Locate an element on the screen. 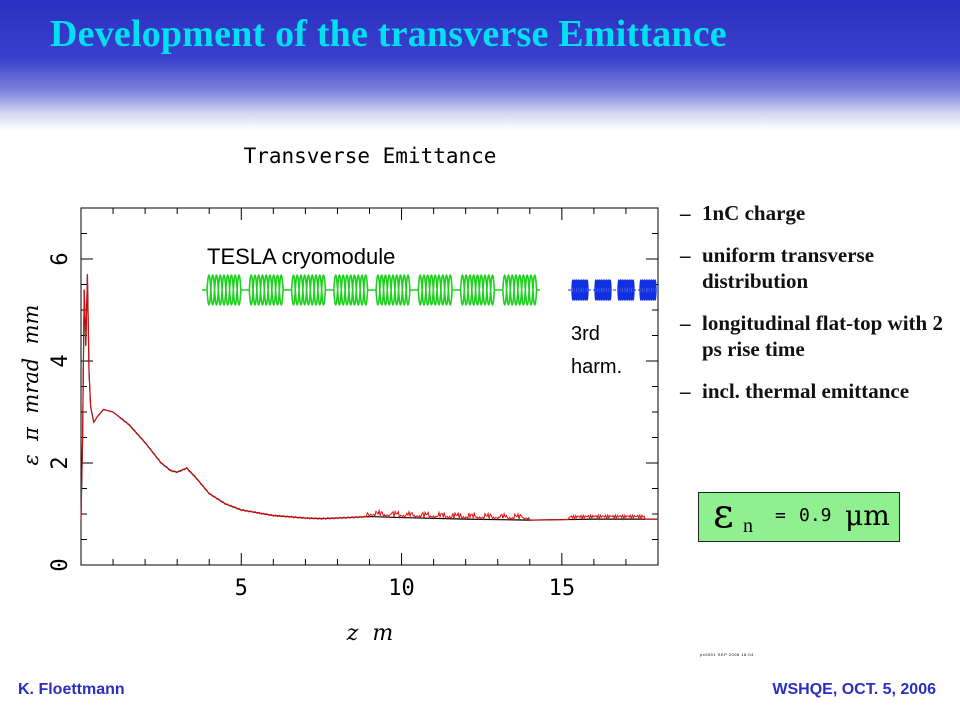  y-tick-label: 2 is located at coordinates (60, 462).